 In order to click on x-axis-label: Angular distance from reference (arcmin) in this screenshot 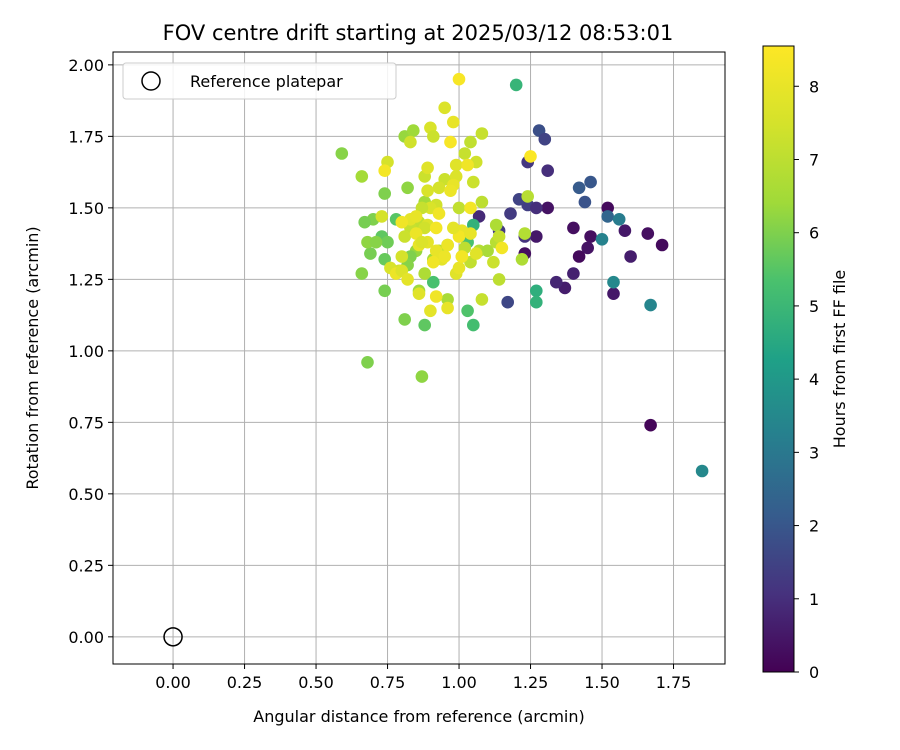, I will do `click(418, 716)`.